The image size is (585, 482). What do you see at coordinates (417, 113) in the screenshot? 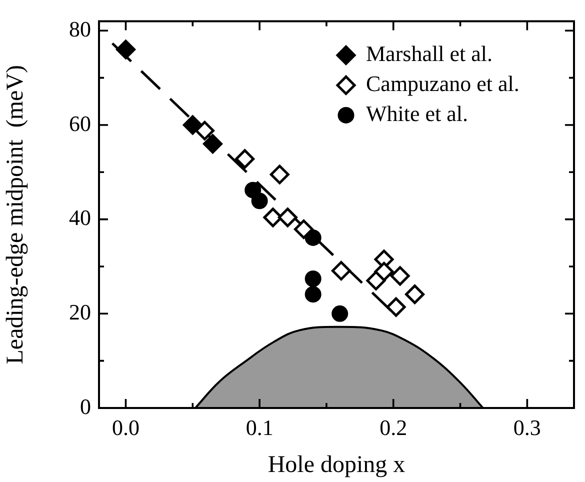
I see `legend-label: White et al.` at bounding box center [417, 113].